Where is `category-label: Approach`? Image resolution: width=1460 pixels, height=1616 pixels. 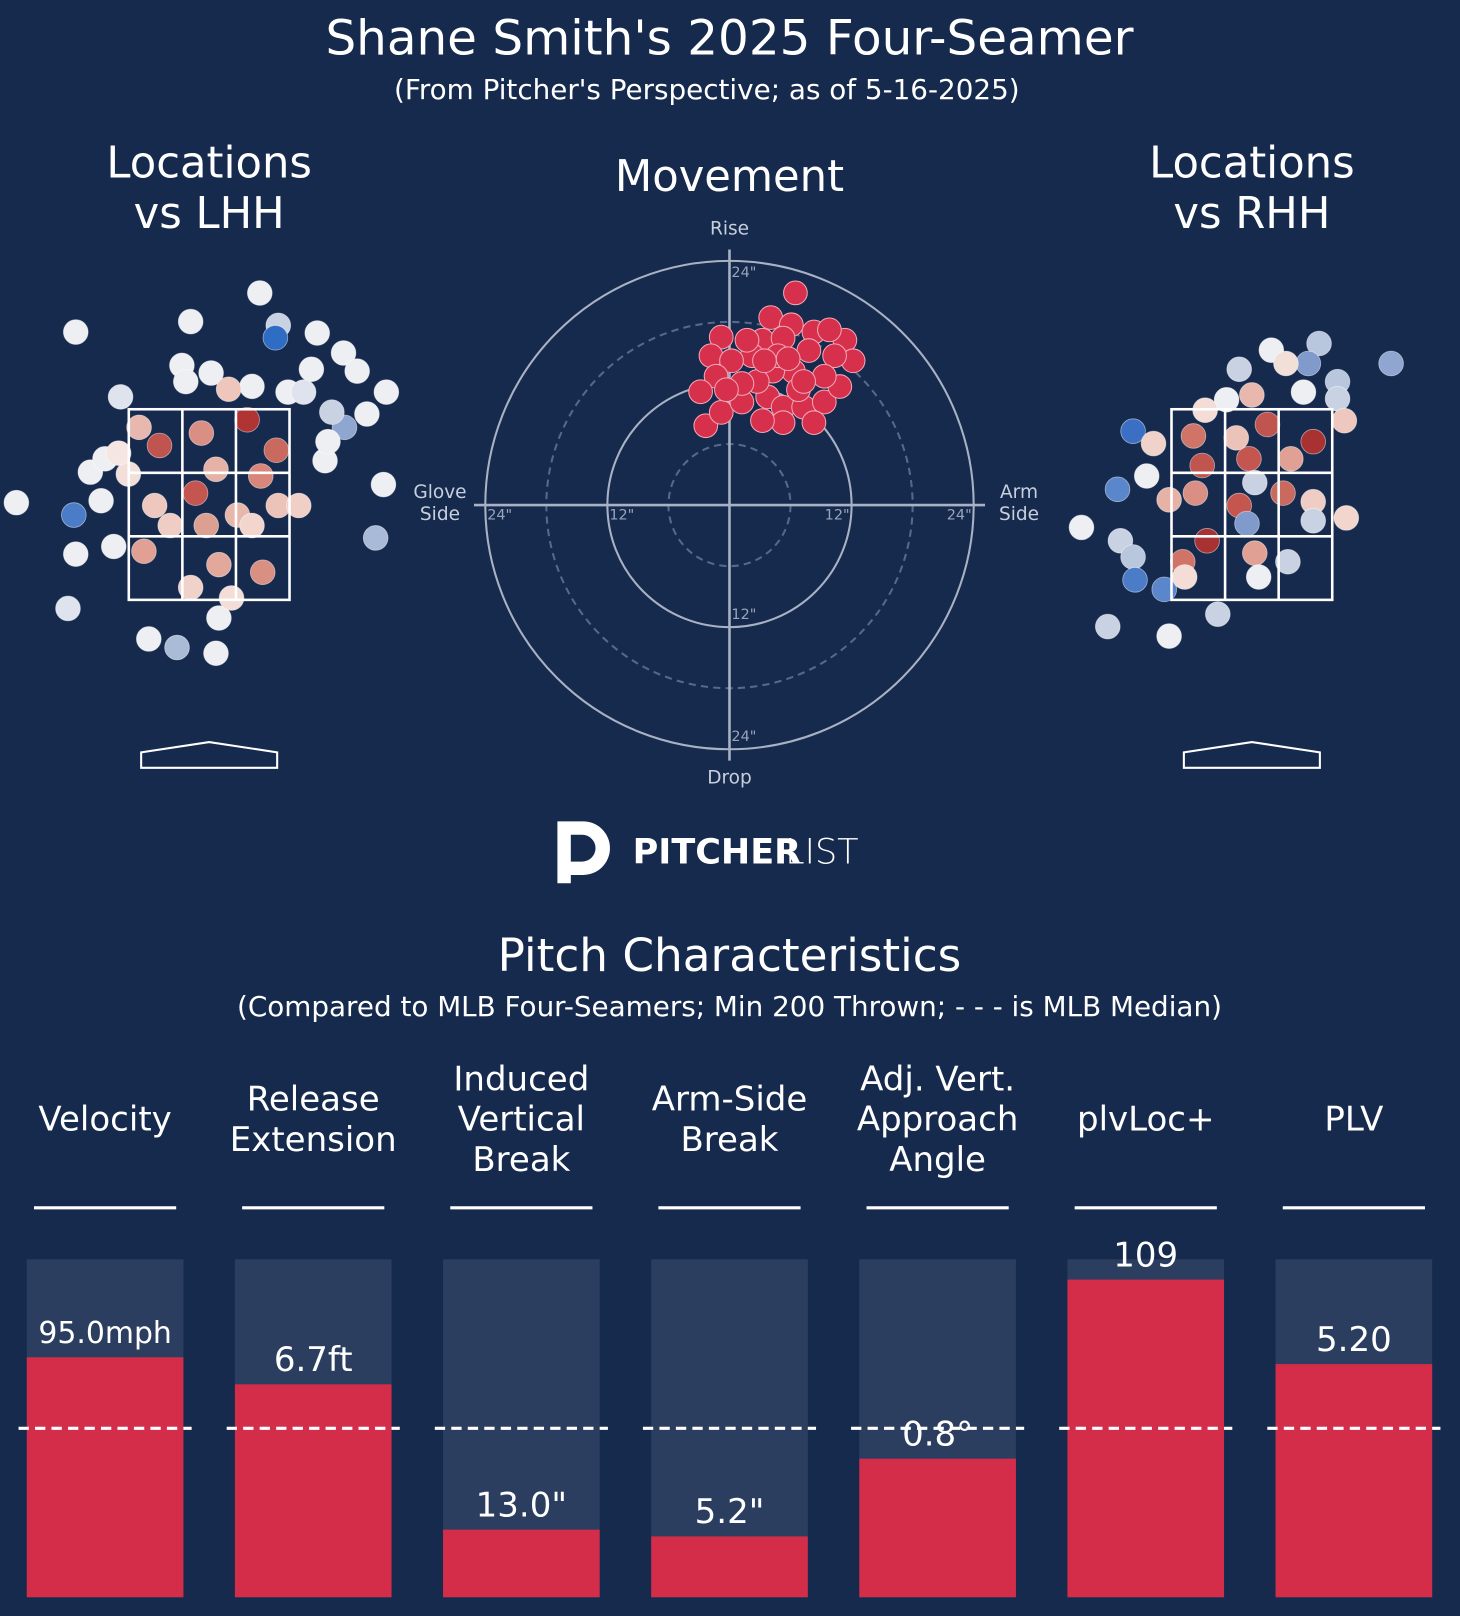
category-label: Approach is located at coordinates (938, 1120).